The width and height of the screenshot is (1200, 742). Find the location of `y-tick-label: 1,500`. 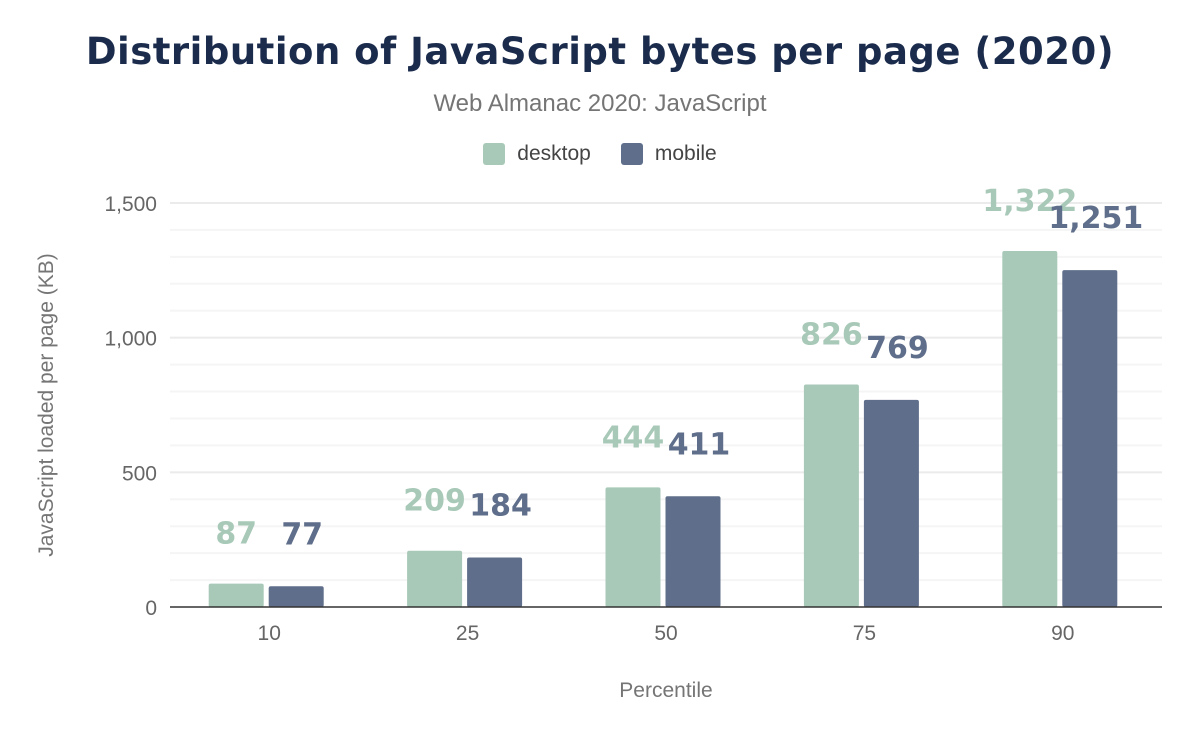

y-tick-label: 1,500 is located at coordinates (130, 204).